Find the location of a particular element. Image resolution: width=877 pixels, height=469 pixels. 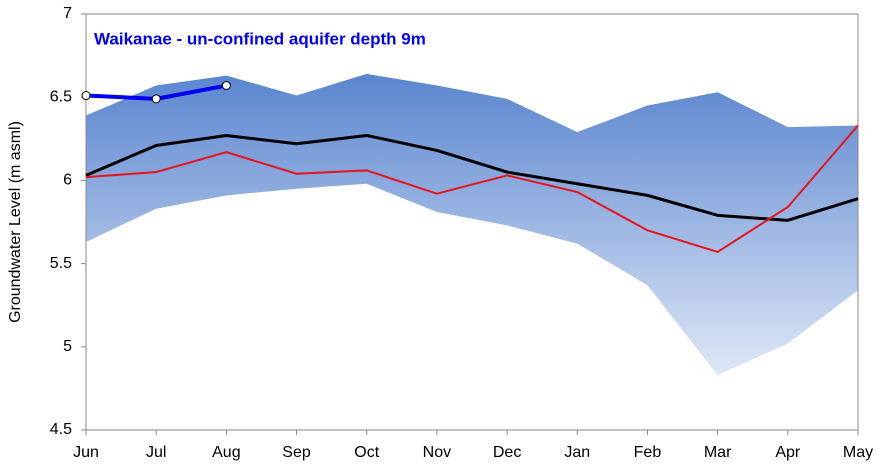

x-tick-label: Apr is located at coordinates (788, 452).